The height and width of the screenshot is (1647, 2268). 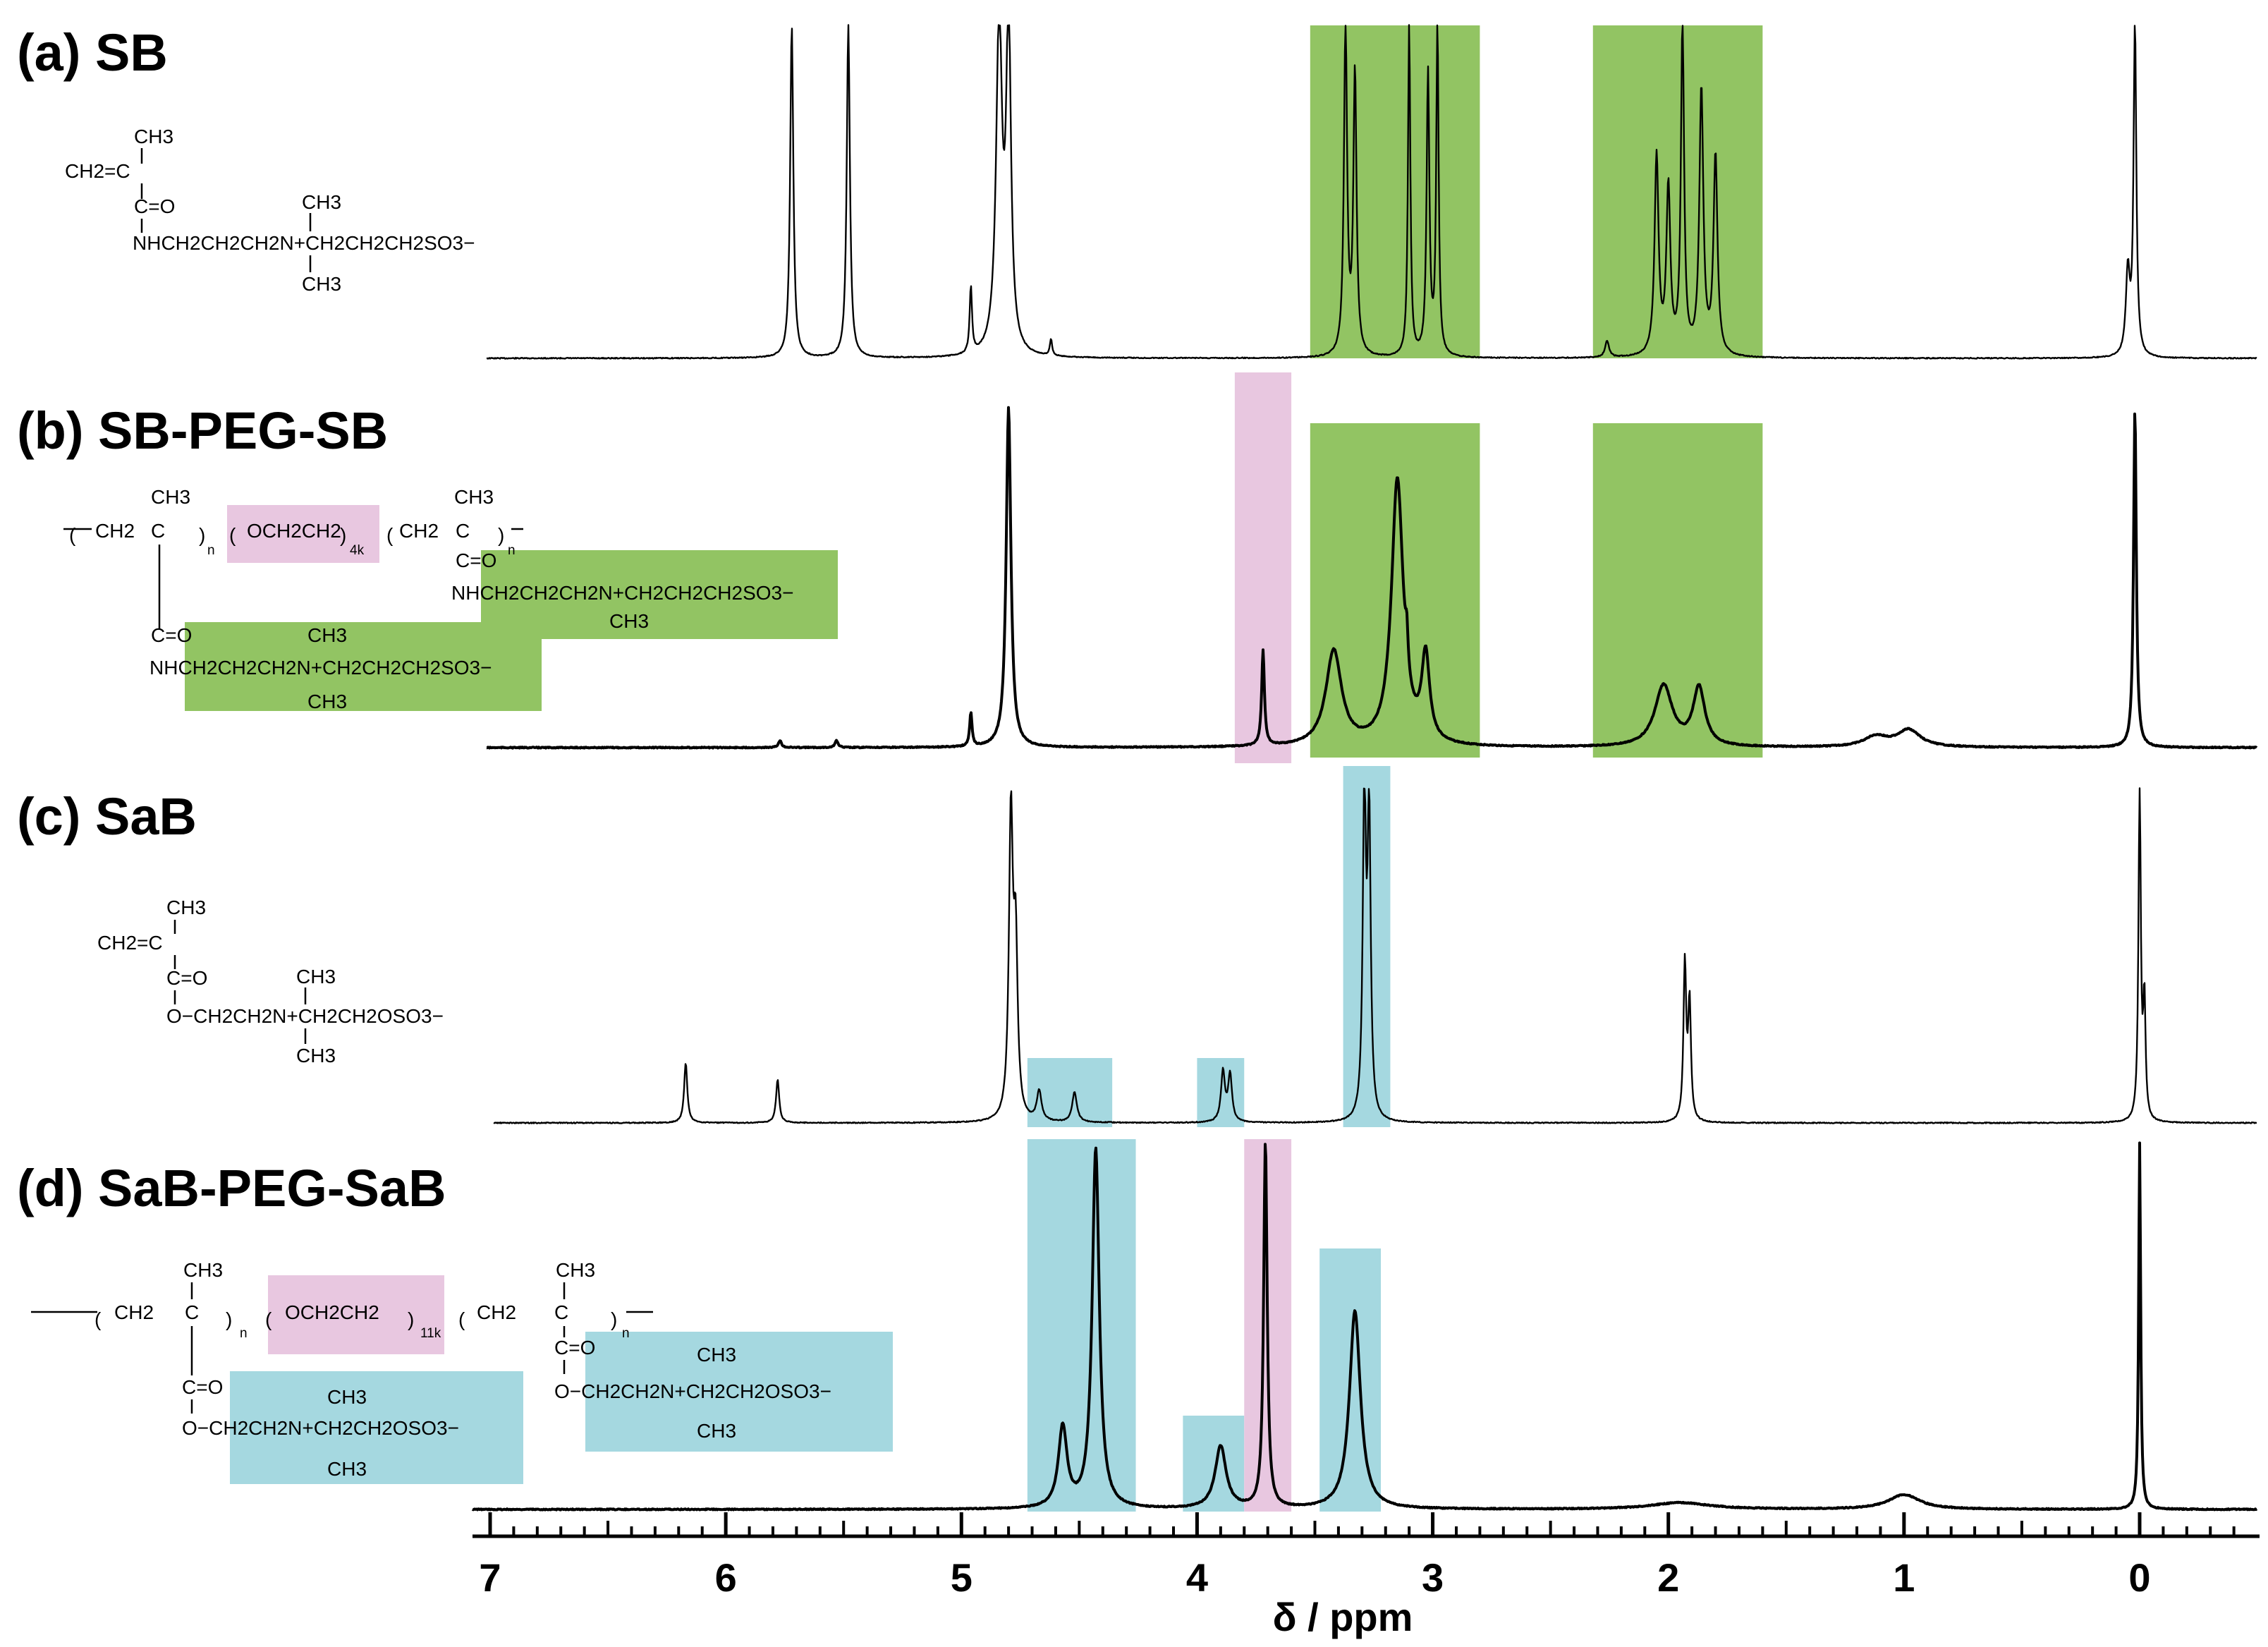 I want to click on x-tick-label: 0, so click(x=2139, y=1577).